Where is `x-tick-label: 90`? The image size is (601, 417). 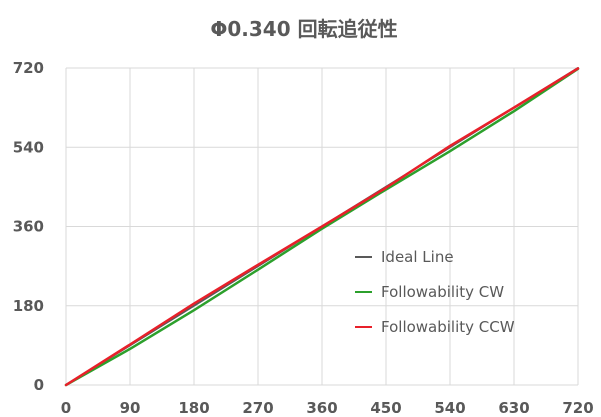
x-tick-label: 90 is located at coordinates (130, 408).